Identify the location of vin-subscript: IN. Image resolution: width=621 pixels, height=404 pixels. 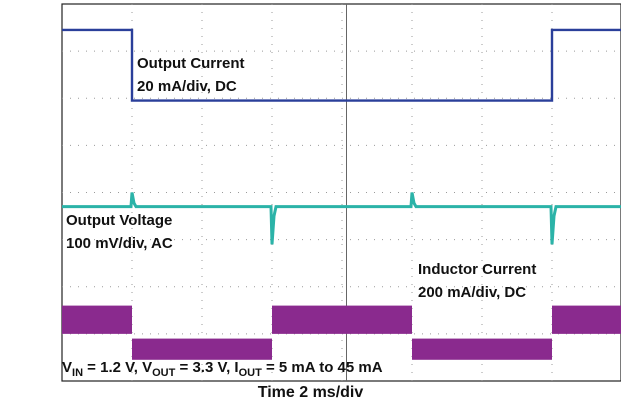
(78, 373).